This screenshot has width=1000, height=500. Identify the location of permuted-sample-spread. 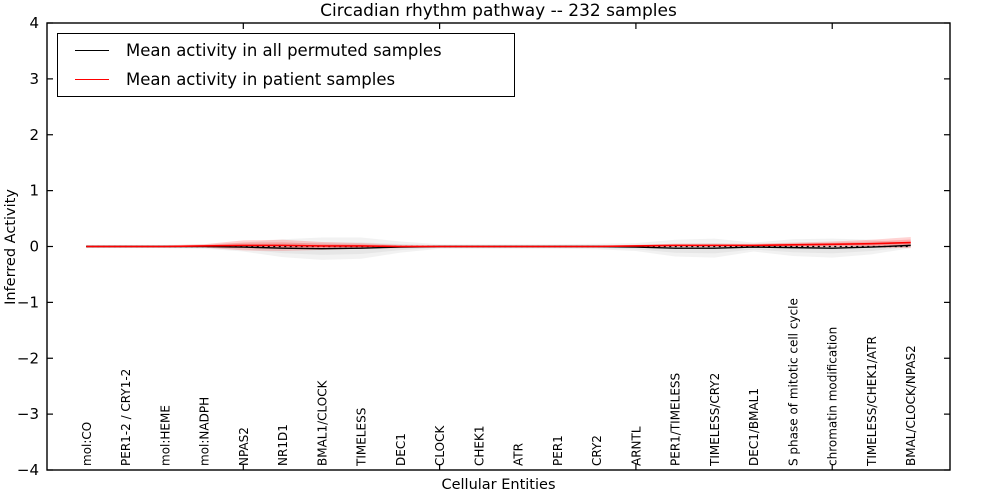
(498, 248).